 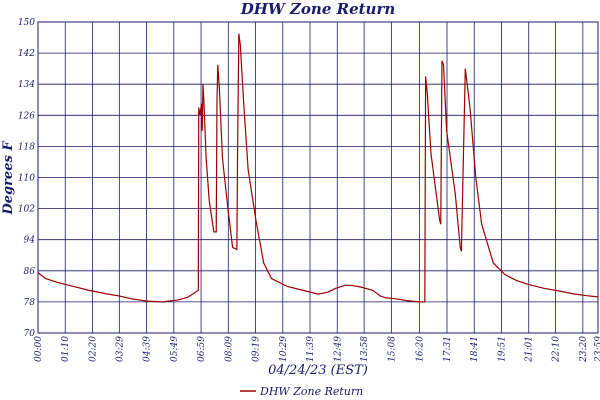 I want to click on y-tick-label: 102, so click(x=26, y=210).